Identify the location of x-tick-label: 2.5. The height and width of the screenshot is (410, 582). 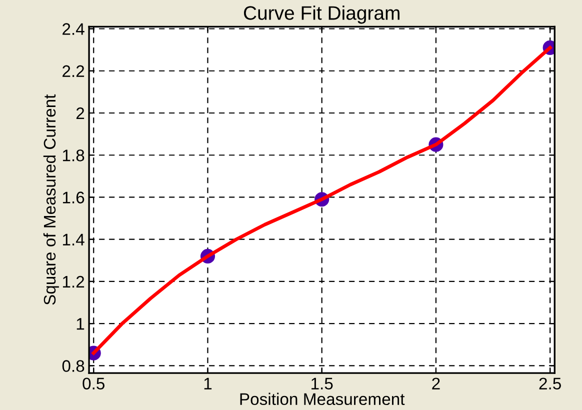
(550, 384).